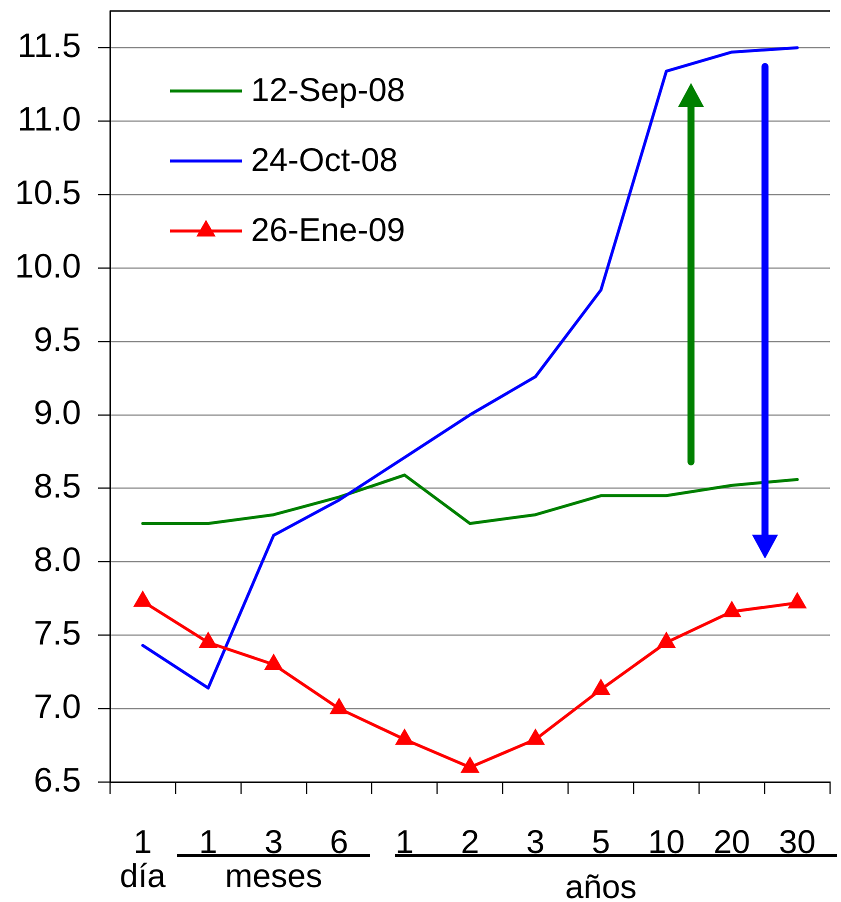  Describe the element at coordinates (797, 841) in the screenshot. I see `x-tick-label: 30` at that location.